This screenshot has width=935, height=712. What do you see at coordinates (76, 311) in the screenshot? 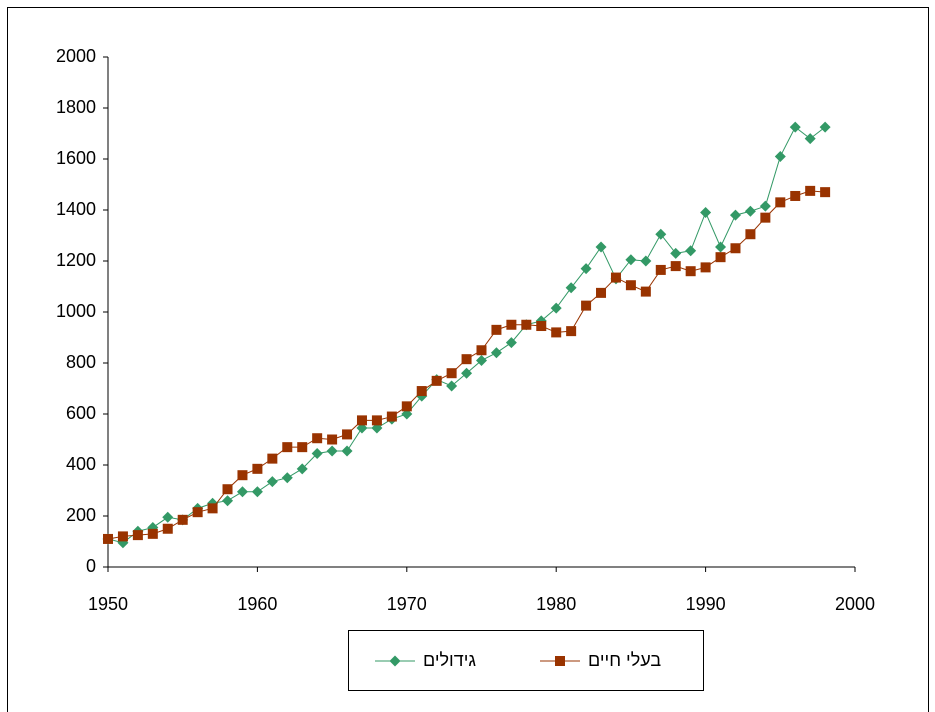
I see `y-tick-label: 1000` at bounding box center [76, 311].